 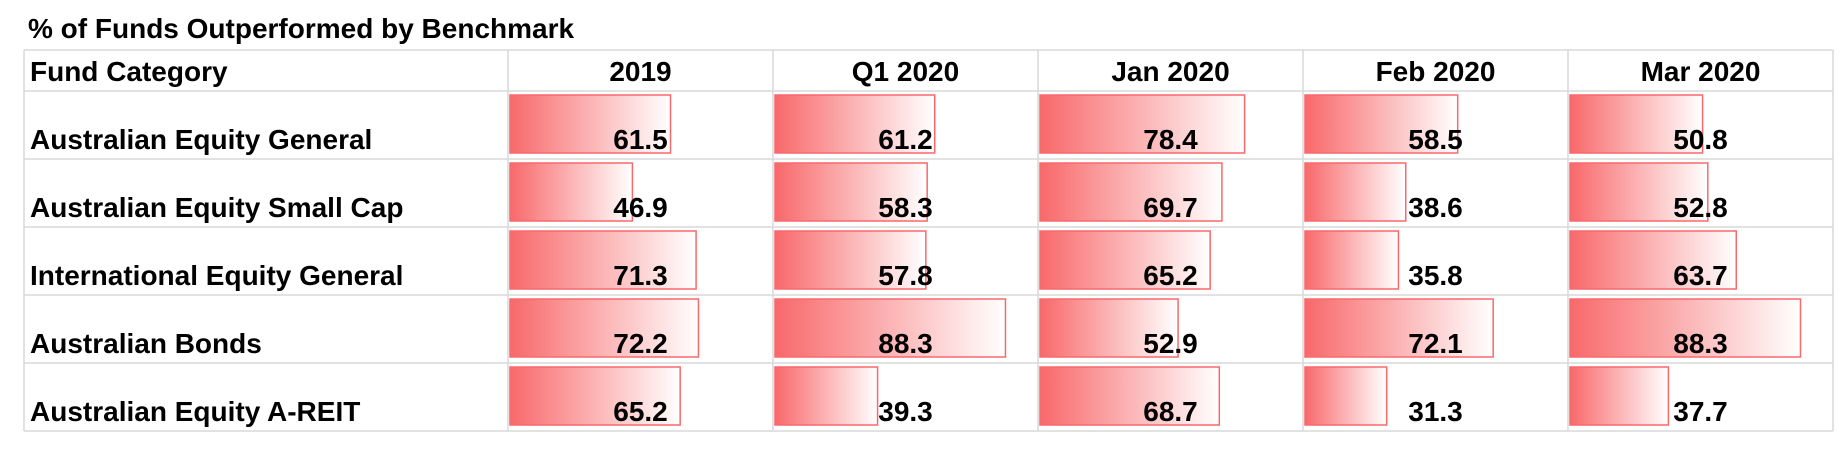 What do you see at coordinates (640, 139) in the screenshot?
I see `value-cell: 61.5` at bounding box center [640, 139].